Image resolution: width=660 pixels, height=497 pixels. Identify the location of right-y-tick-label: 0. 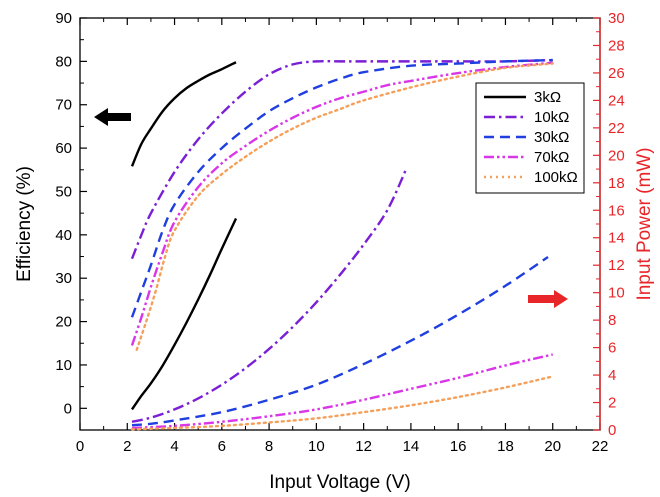
(612, 430).